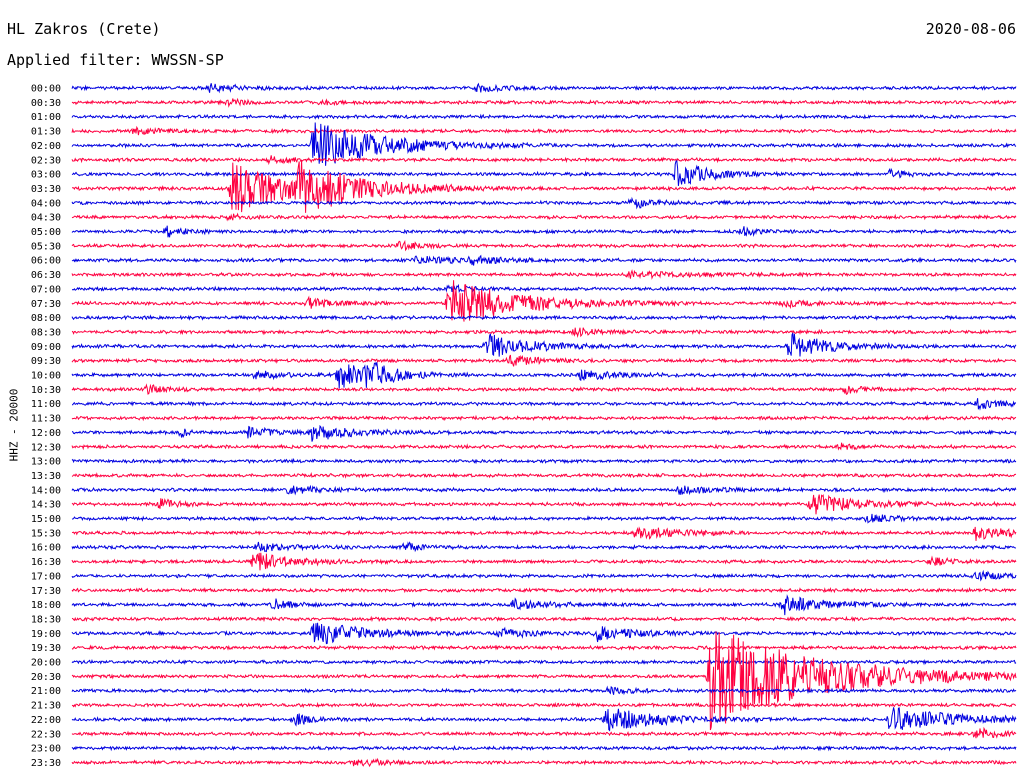 The height and width of the screenshot is (780, 1024). I want to click on station-title: HL Zakros (Crete), so click(84, 29).